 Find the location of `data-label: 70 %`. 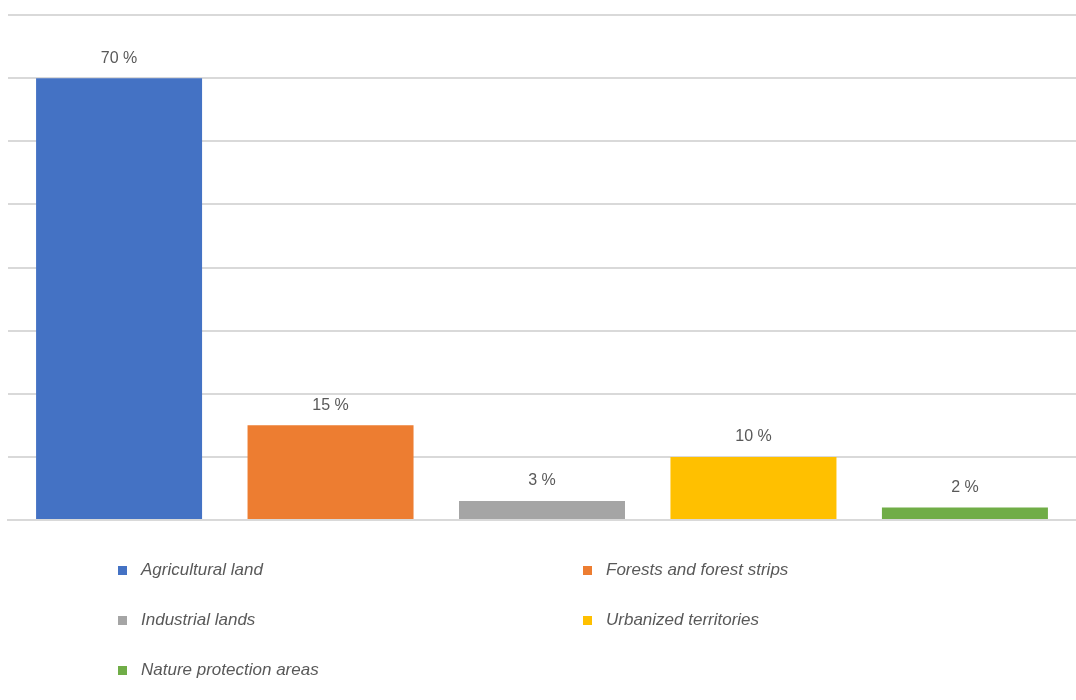

data-label: 70 % is located at coordinates (119, 57).